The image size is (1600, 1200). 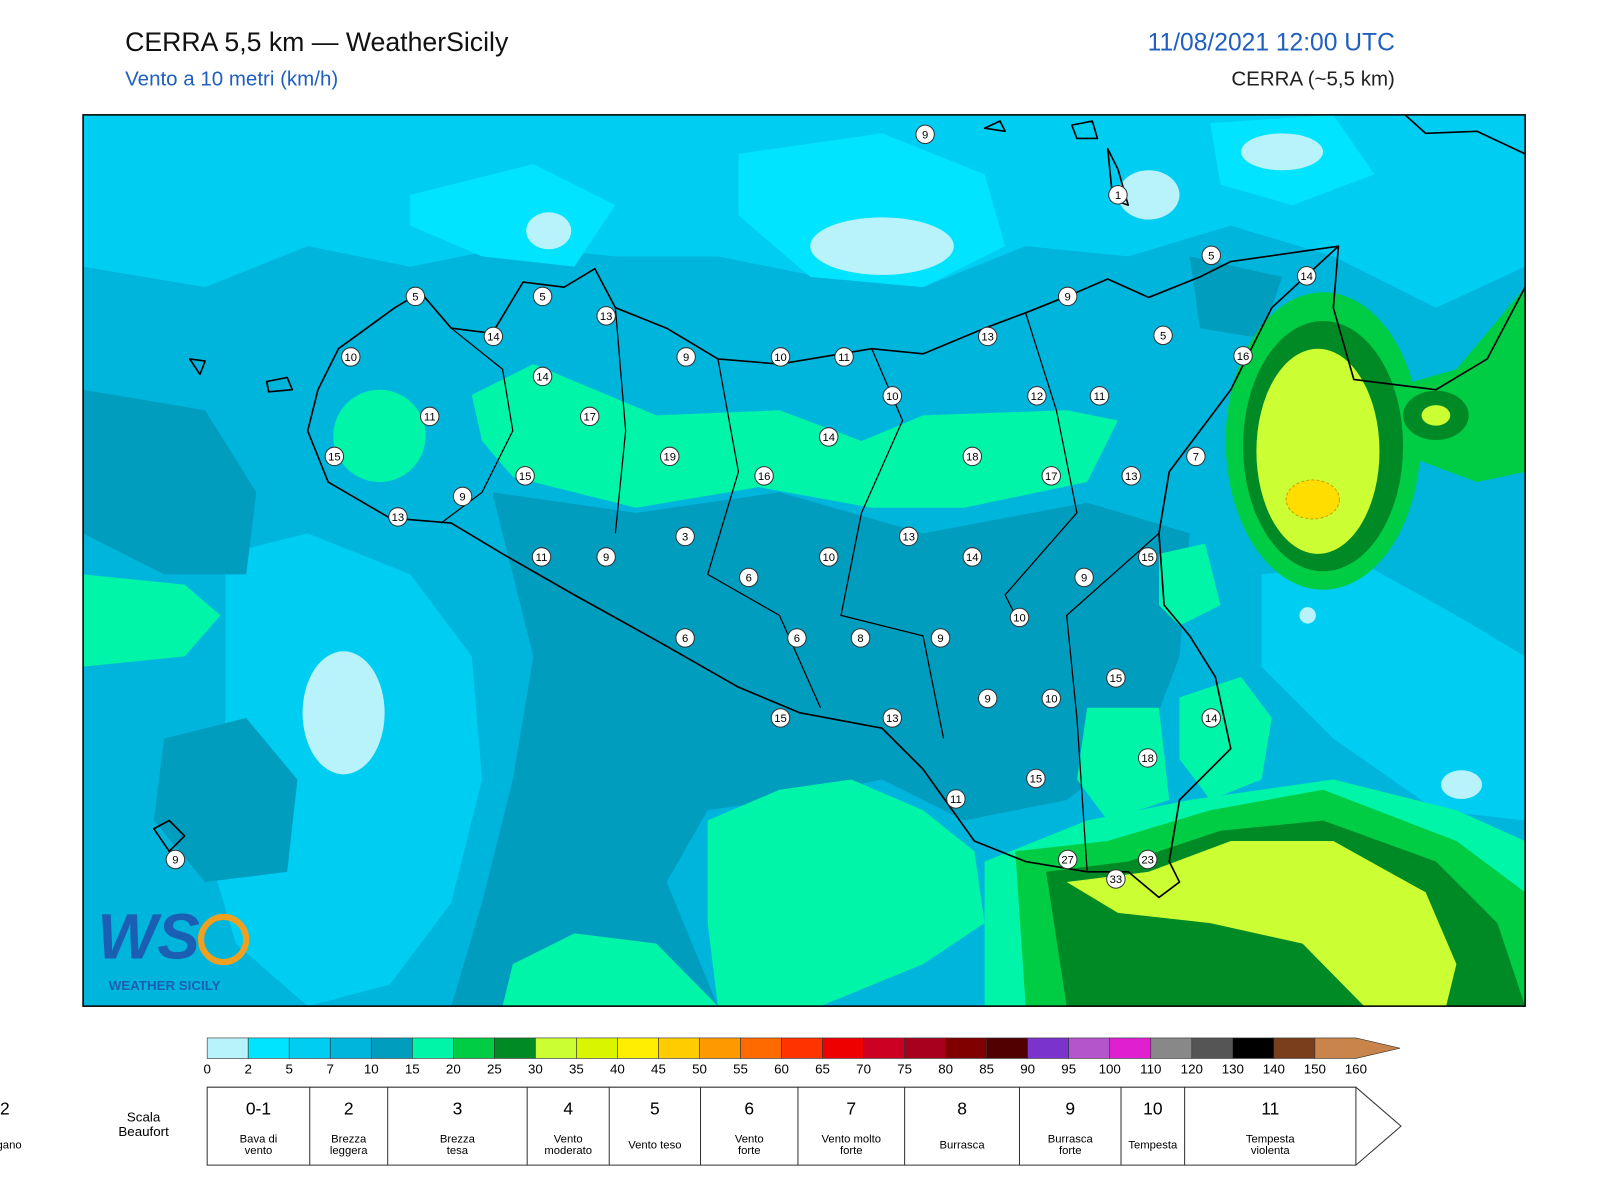 I want to click on colorbar-tick-label: 90, so click(x=1027, y=1068).